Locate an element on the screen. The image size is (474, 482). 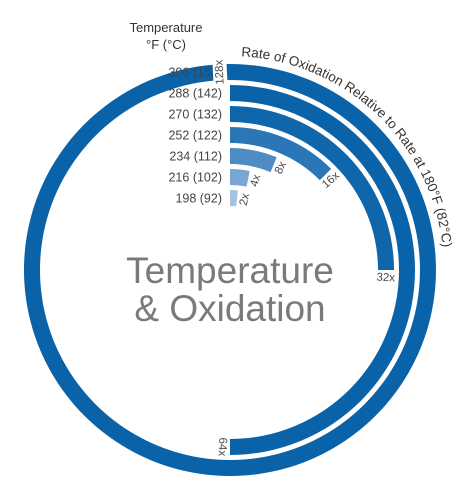
value-label: 32x is located at coordinates (385, 278).